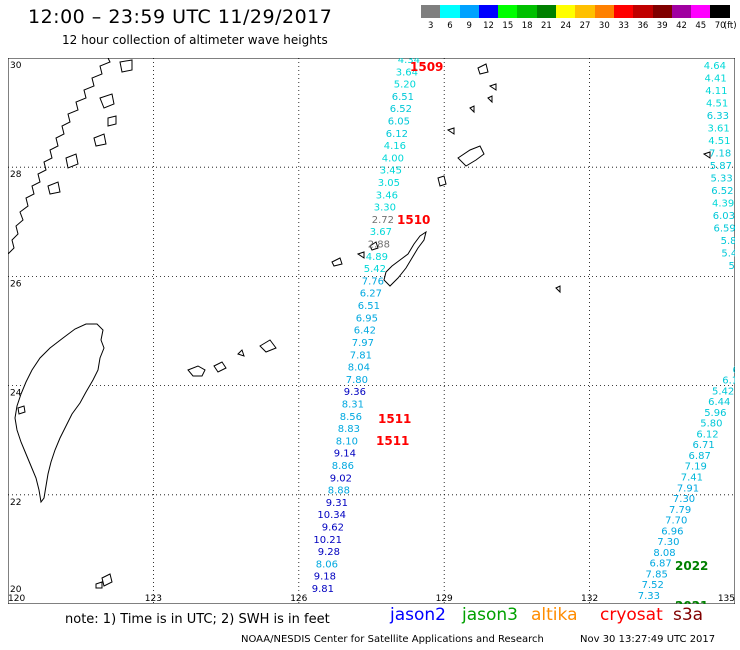 The width and height of the screenshot is (740, 650). What do you see at coordinates (723, 204) in the screenshot?
I see `swh-value-label: 4.39` at bounding box center [723, 204].